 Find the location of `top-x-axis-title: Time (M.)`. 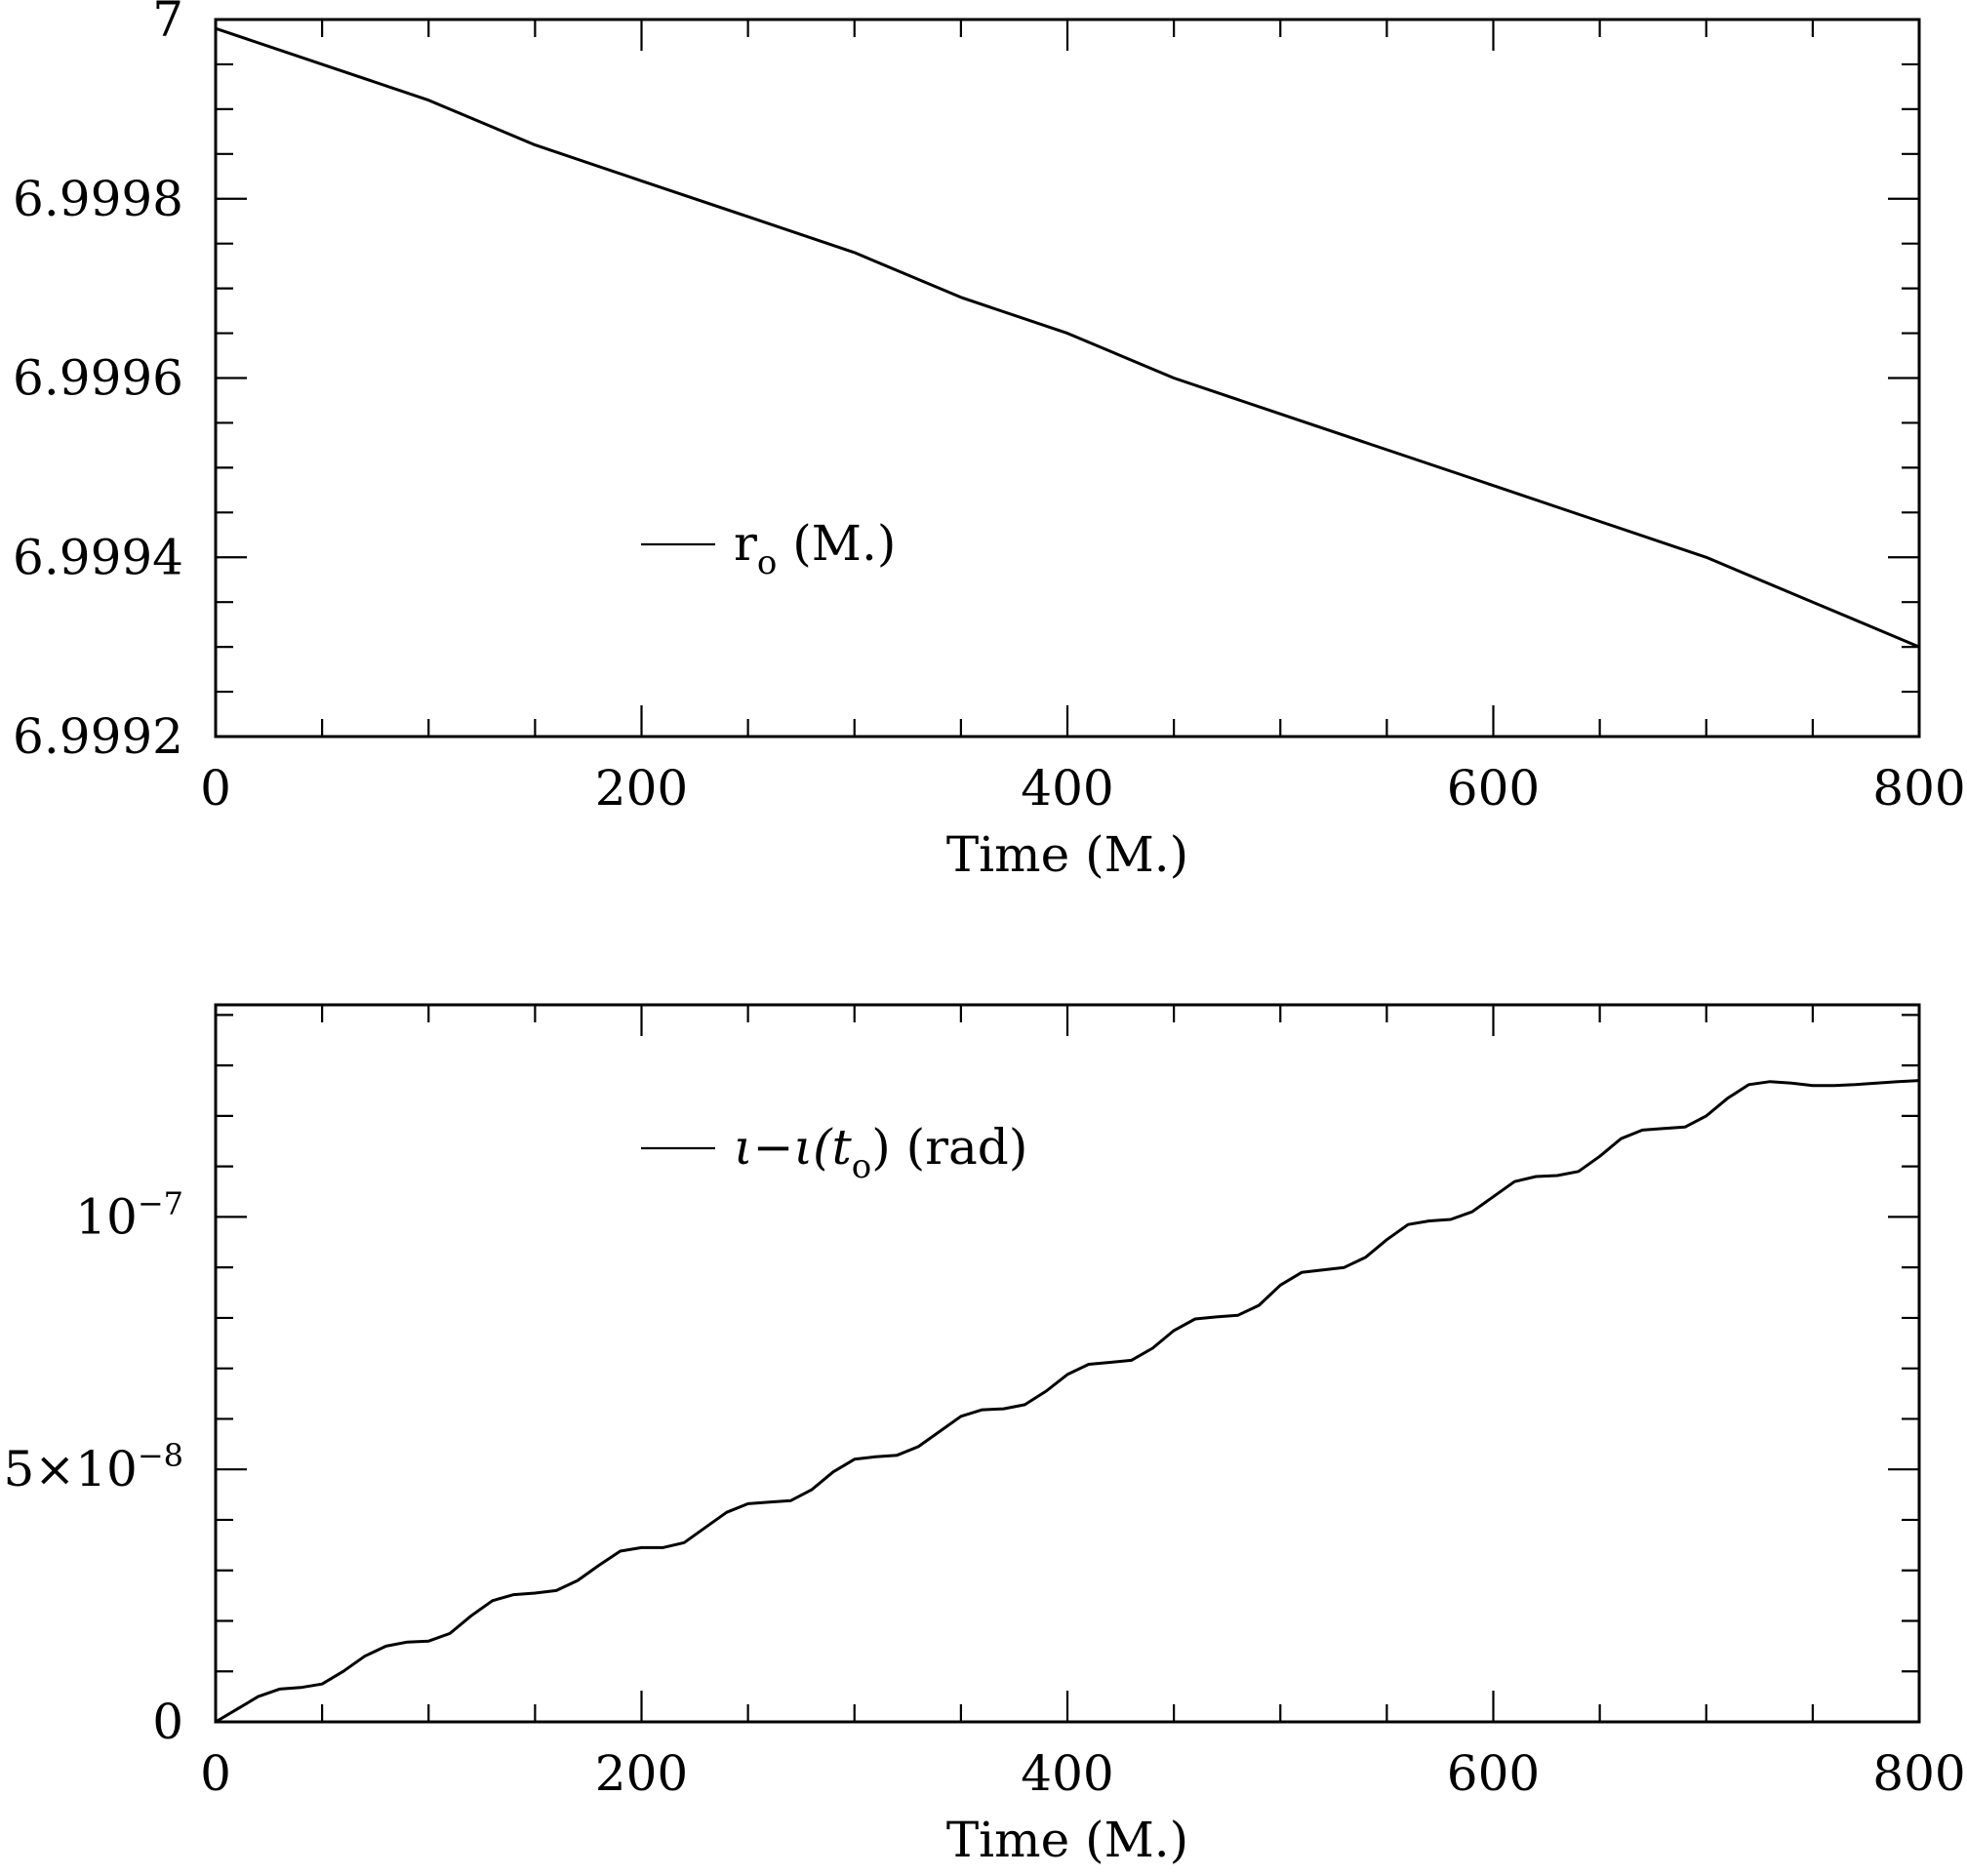

top-x-axis-title: Time (M.) is located at coordinates (1067, 854).